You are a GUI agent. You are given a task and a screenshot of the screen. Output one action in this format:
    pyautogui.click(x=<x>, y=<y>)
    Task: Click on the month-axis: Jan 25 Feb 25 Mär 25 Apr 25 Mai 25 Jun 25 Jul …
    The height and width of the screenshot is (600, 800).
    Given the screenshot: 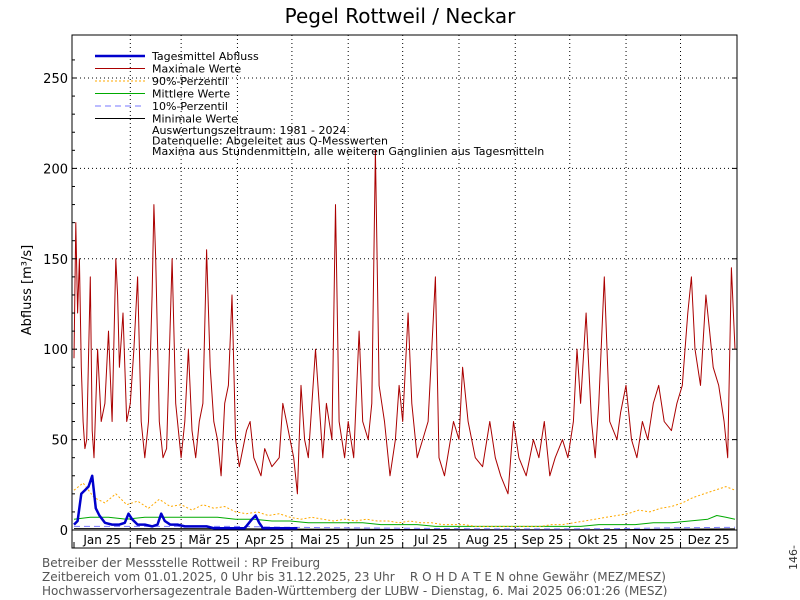 What is the action you would take?
    pyautogui.click(x=405, y=540)
    